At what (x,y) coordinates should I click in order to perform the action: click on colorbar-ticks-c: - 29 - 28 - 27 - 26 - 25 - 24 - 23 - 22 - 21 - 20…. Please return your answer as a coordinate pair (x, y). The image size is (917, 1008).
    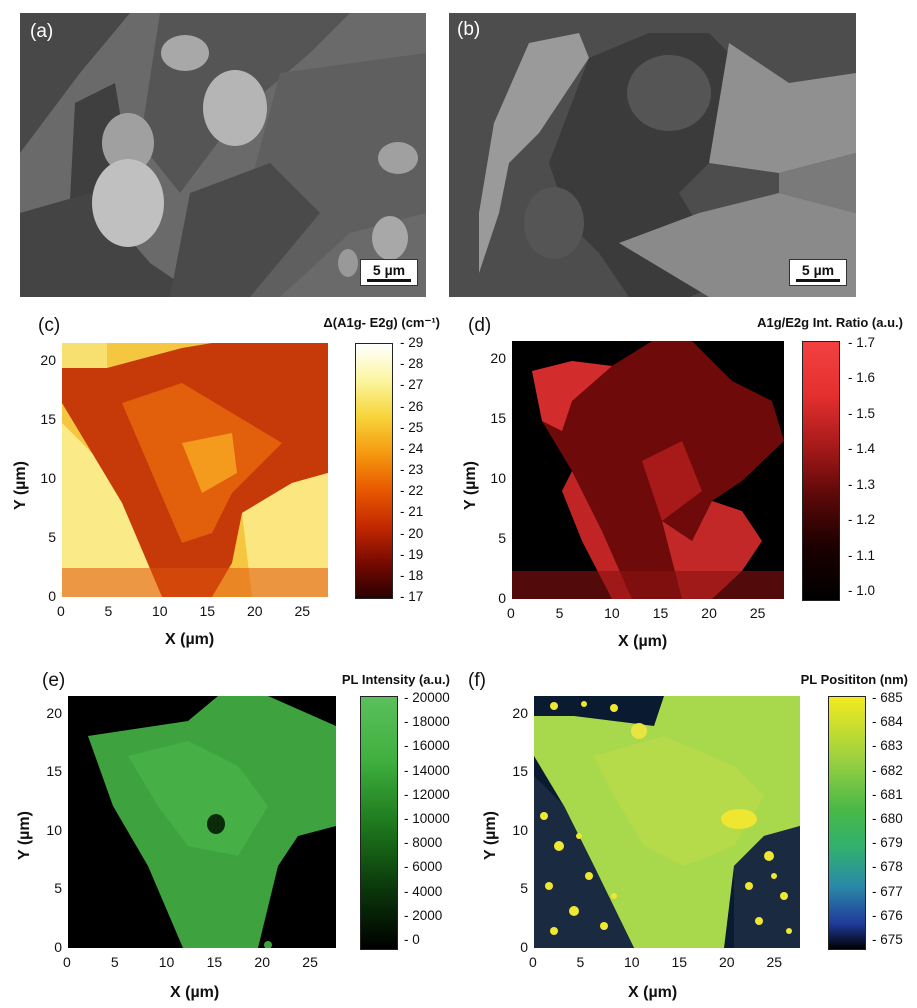
    Looking at the image, I should click on (420, 470).